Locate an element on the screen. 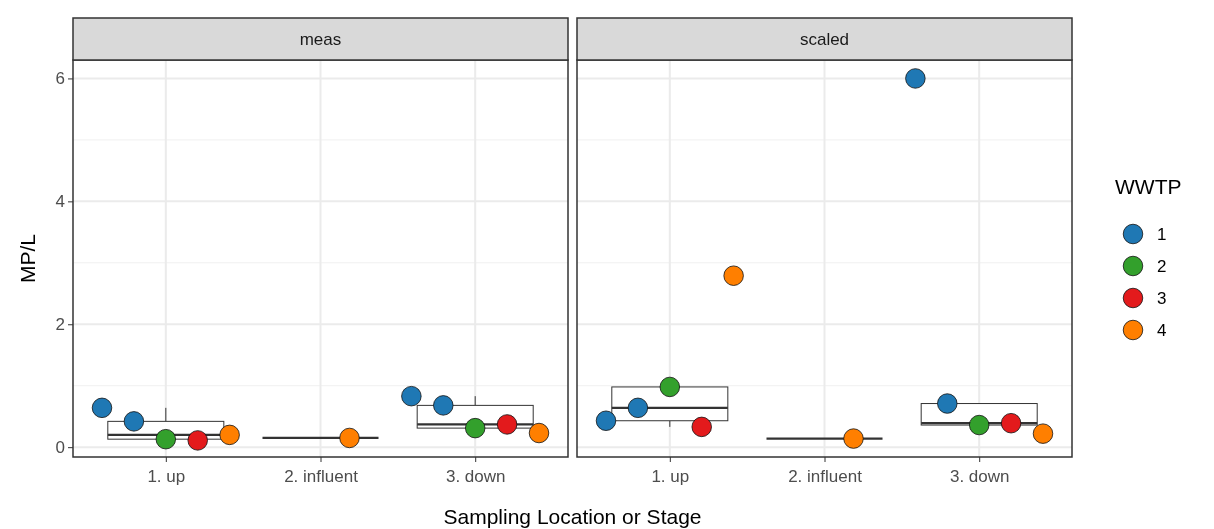 This screenshot has height=529, width=1214. y-tick-label: 0 is located at coordinates (60, 448).